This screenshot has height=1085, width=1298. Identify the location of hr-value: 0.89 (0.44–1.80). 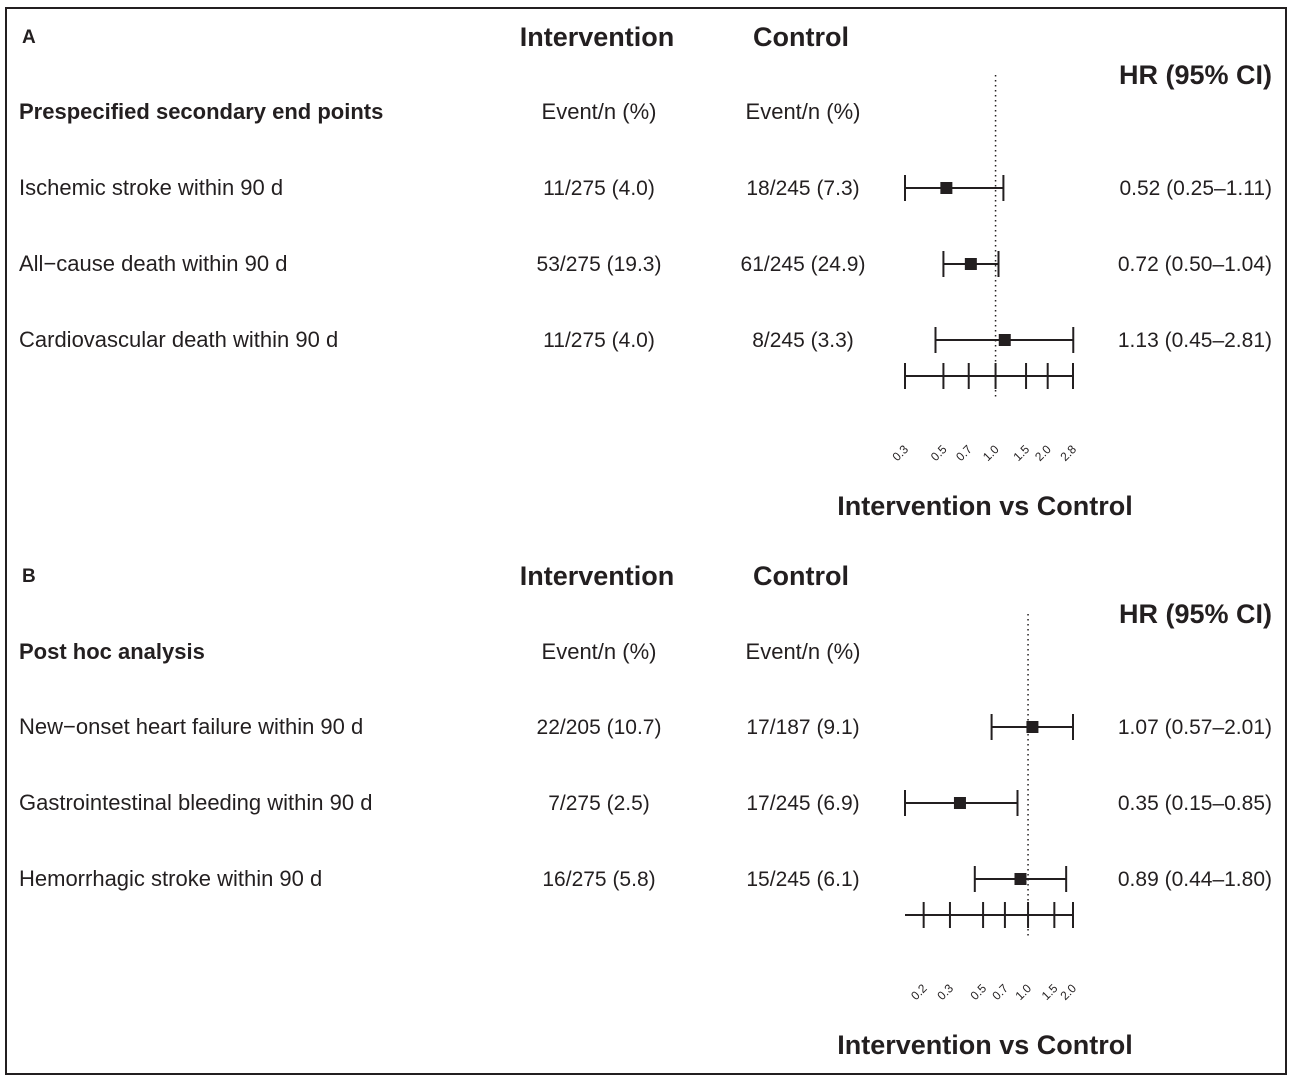
(1194, 879).